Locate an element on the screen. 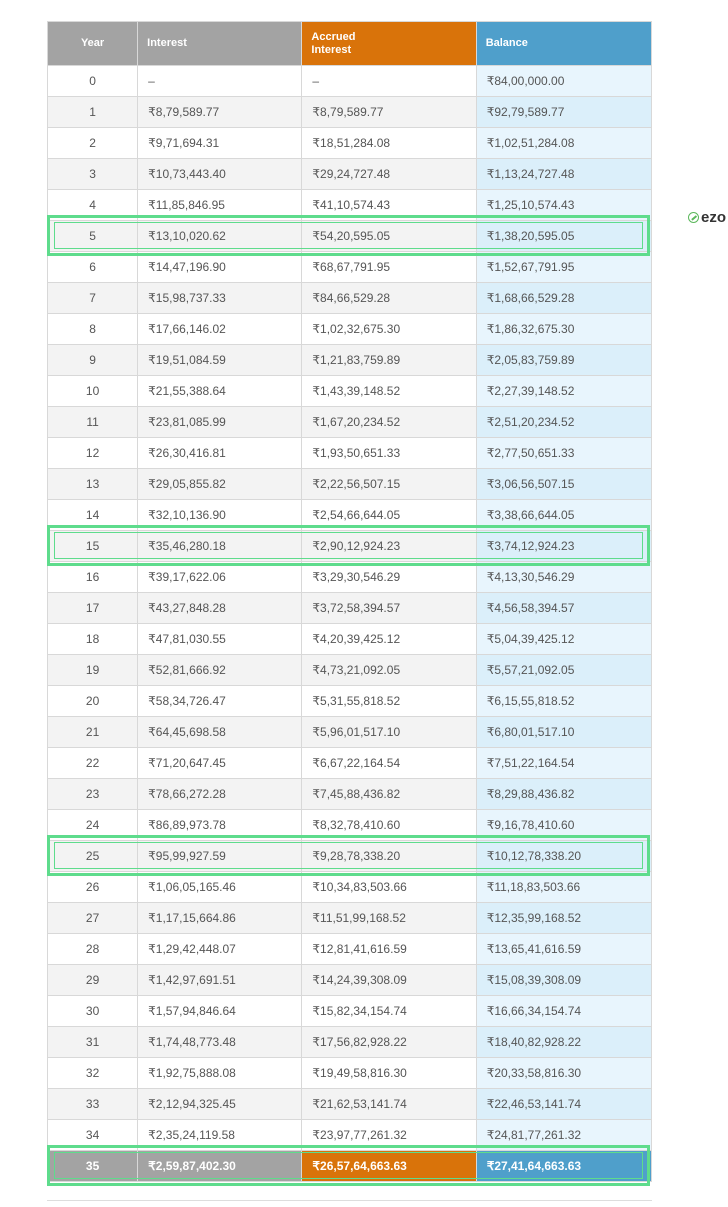 Image resolution: width=728 pixels, height=1207 pixels. cell-year: 20 is located at coordinates (92, 701).